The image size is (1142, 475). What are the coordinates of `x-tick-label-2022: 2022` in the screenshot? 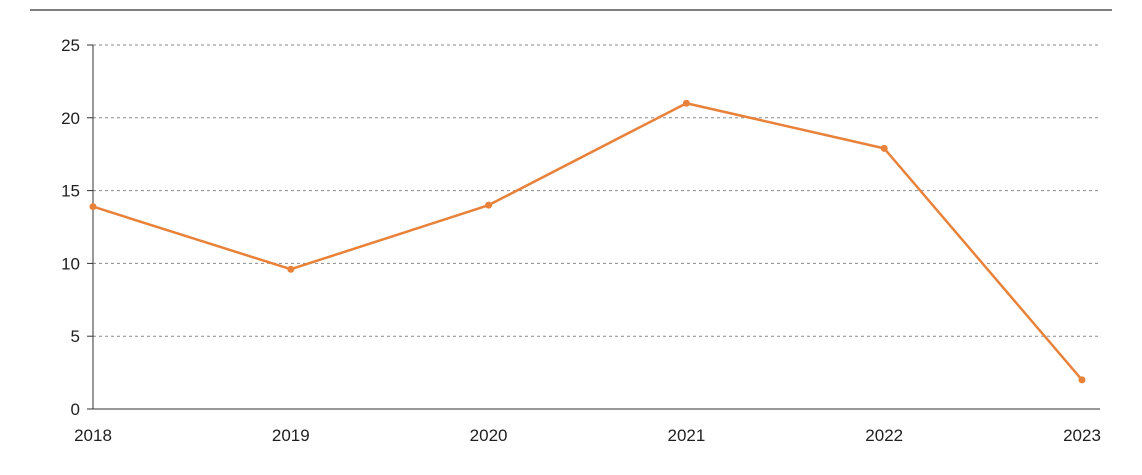 It's located at (884, 435).